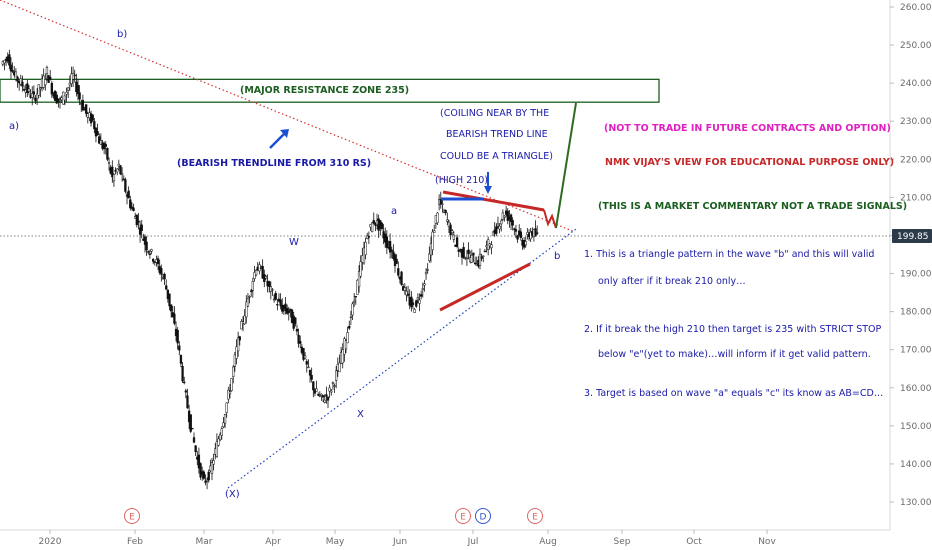  What do you see at coordinates (493, 201) in the screenshot?
I see `triangle-upper-line` at bounding box center [493, 201].